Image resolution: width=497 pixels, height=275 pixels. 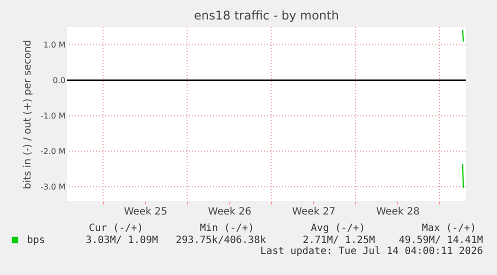 I want to click on text: 49.59M/ 14.41M, so click(x=440, y=240).